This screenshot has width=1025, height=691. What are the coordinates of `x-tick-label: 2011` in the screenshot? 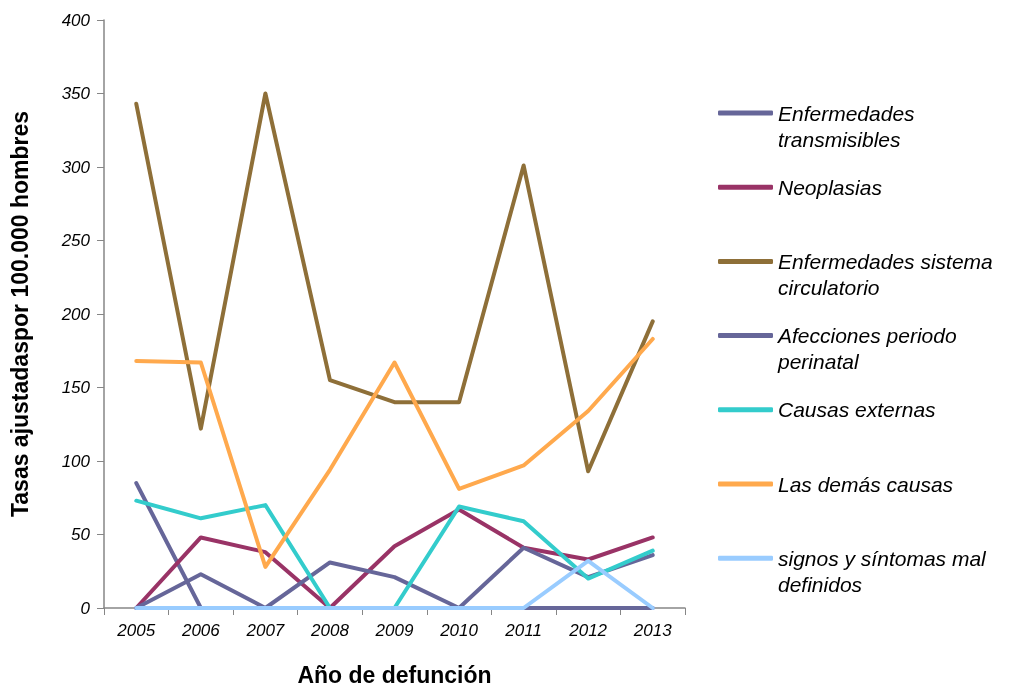 It's located at (523, 630).